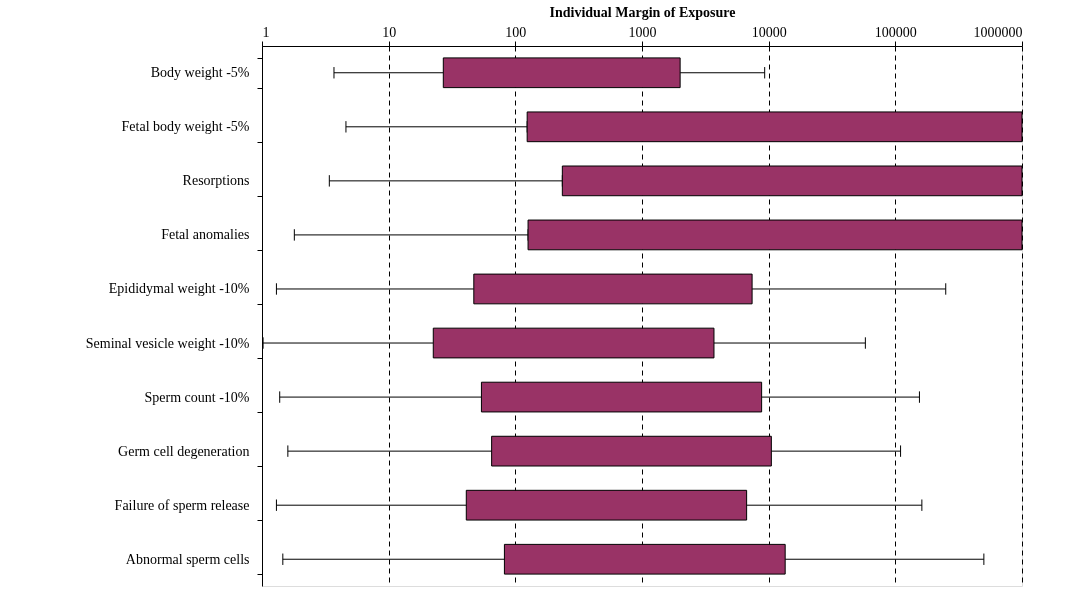 The height and width of the screenshot is (614, 1087). Describe the element at coordinates (769, 32) in the screenshot. I see `x-tick-label: 10000` at that location.